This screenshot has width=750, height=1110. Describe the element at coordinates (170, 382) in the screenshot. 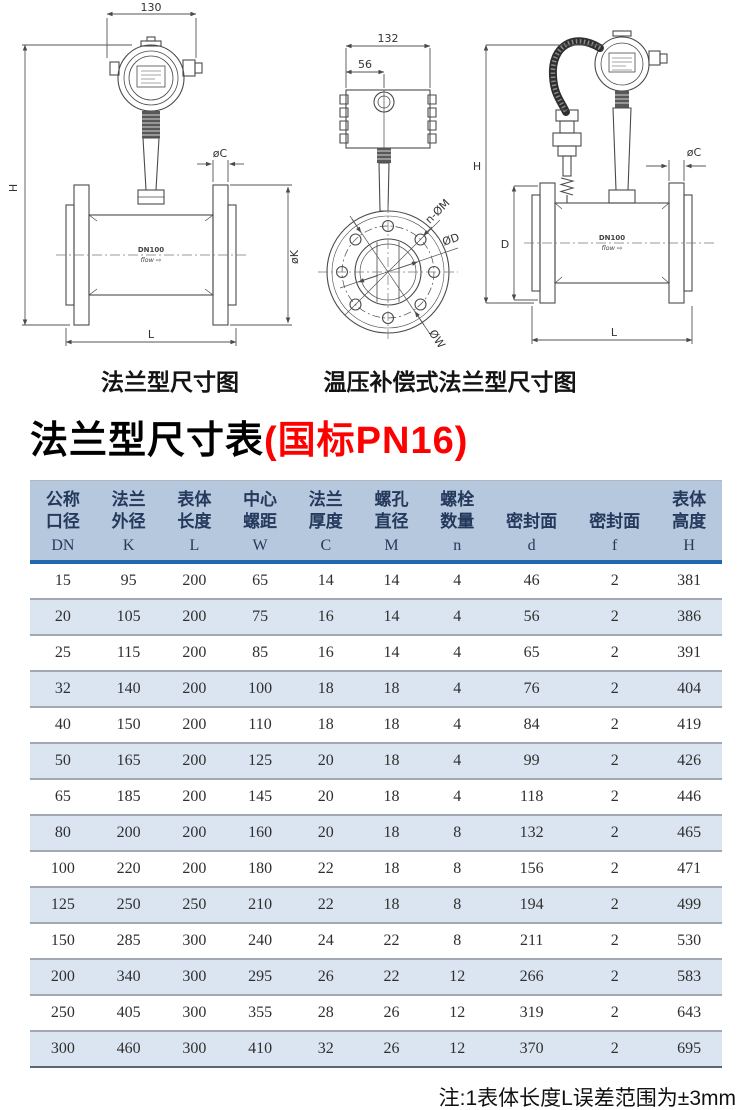

I see `flange-diagram-caption: 法兰型尺寸图` at that location.